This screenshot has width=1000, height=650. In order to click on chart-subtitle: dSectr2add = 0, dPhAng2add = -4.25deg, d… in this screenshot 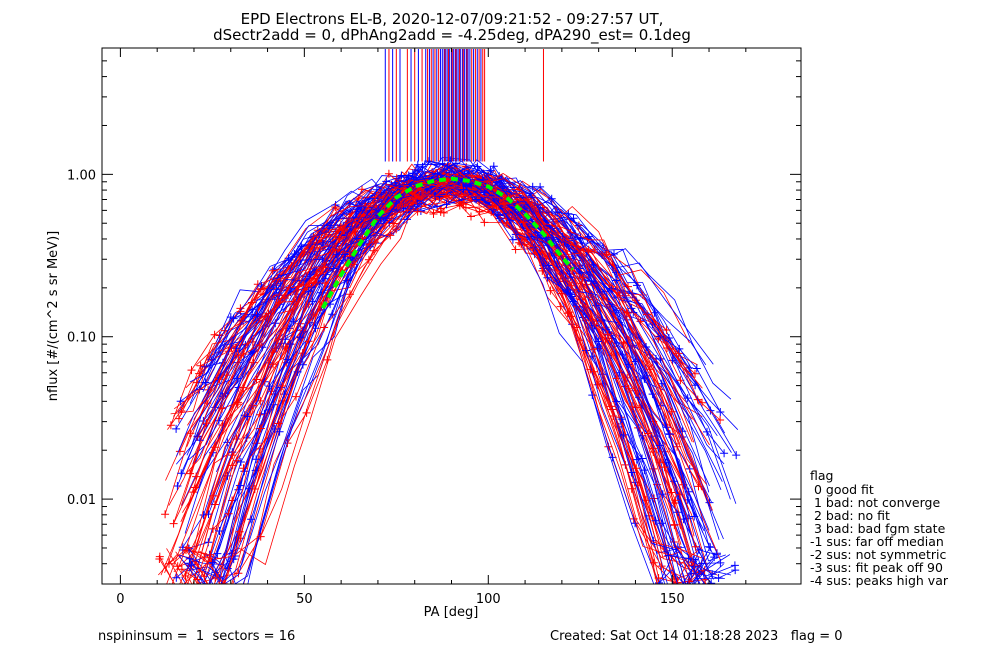, I will do `click(452, 35)`.